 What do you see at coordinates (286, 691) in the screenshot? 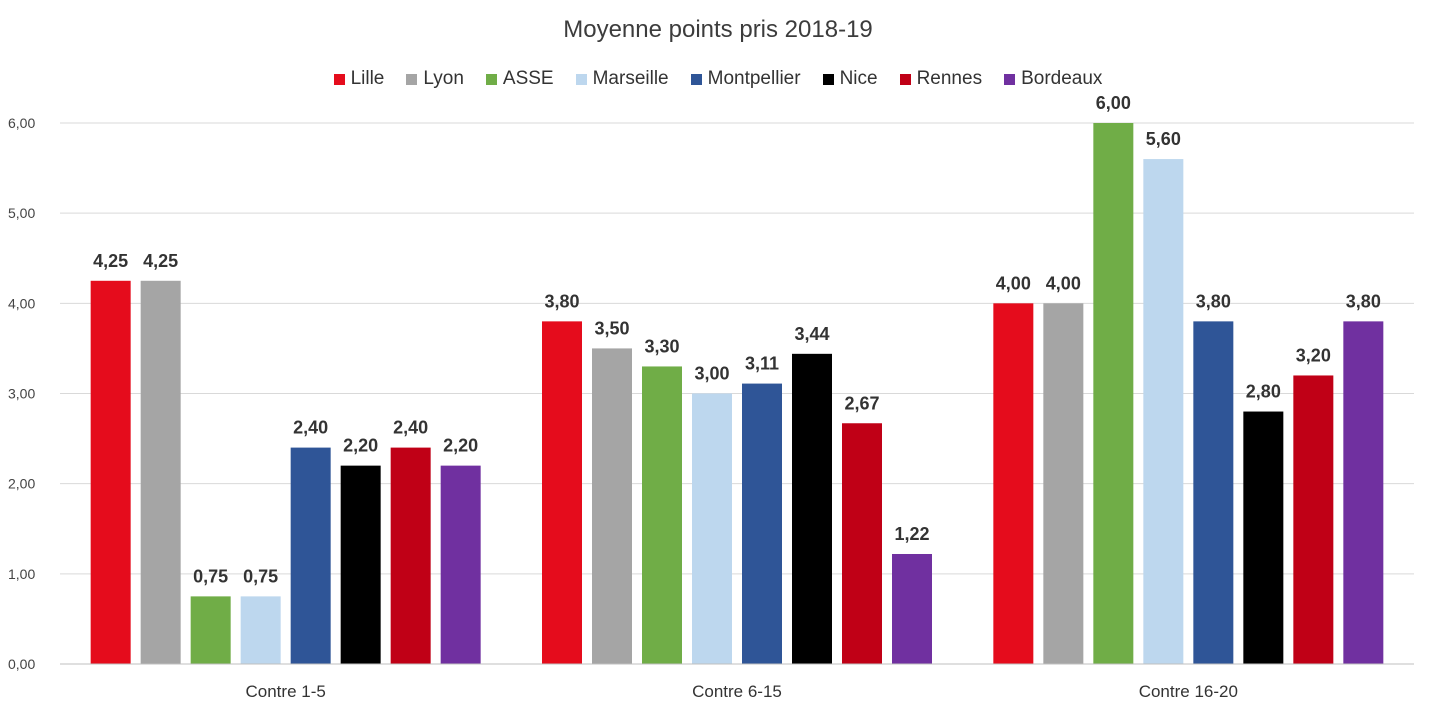
I see `x-tick-label: Contre 1-5` at bounding box center [286, 691].